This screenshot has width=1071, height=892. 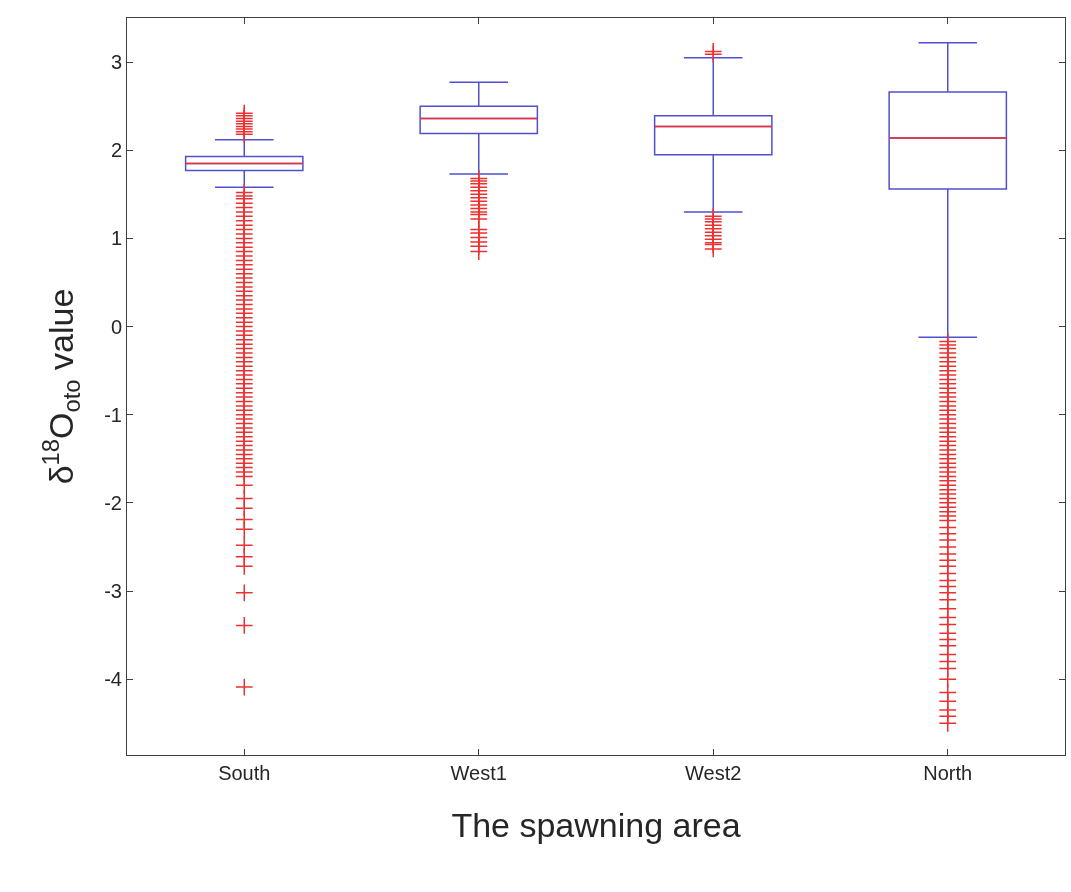 What do you see at coordinates (244, 773) in the screenshot?
I see `x-tick-label: South` at bounding box center [244, 773].